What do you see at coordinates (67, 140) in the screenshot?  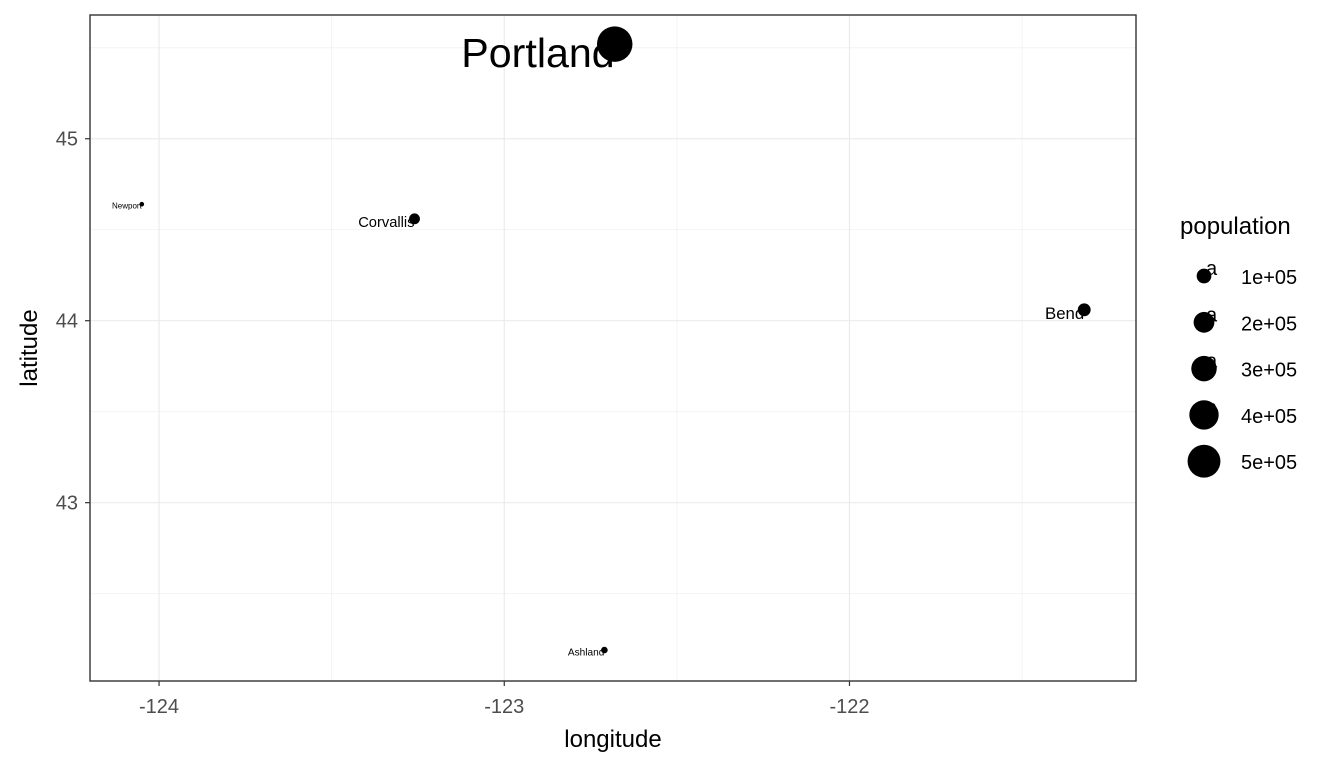 I see `y-tick-label: 45` at bounding box center [67, 140].